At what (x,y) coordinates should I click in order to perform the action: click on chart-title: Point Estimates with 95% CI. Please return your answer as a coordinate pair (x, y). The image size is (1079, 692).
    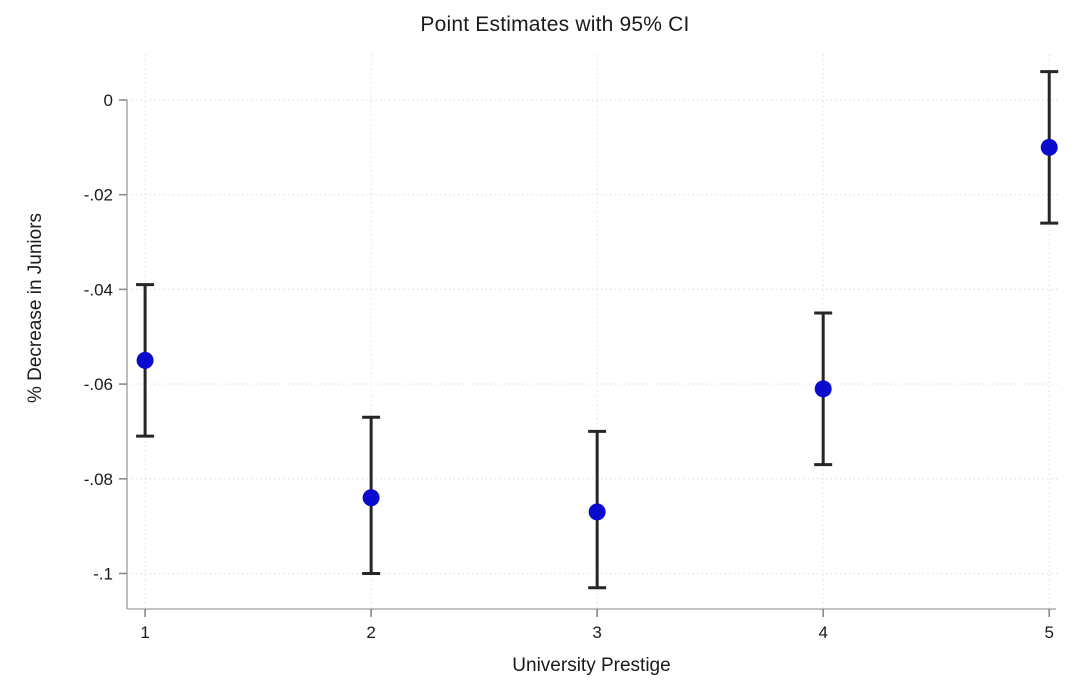
    Looking at the image, I should click on (555, 24).